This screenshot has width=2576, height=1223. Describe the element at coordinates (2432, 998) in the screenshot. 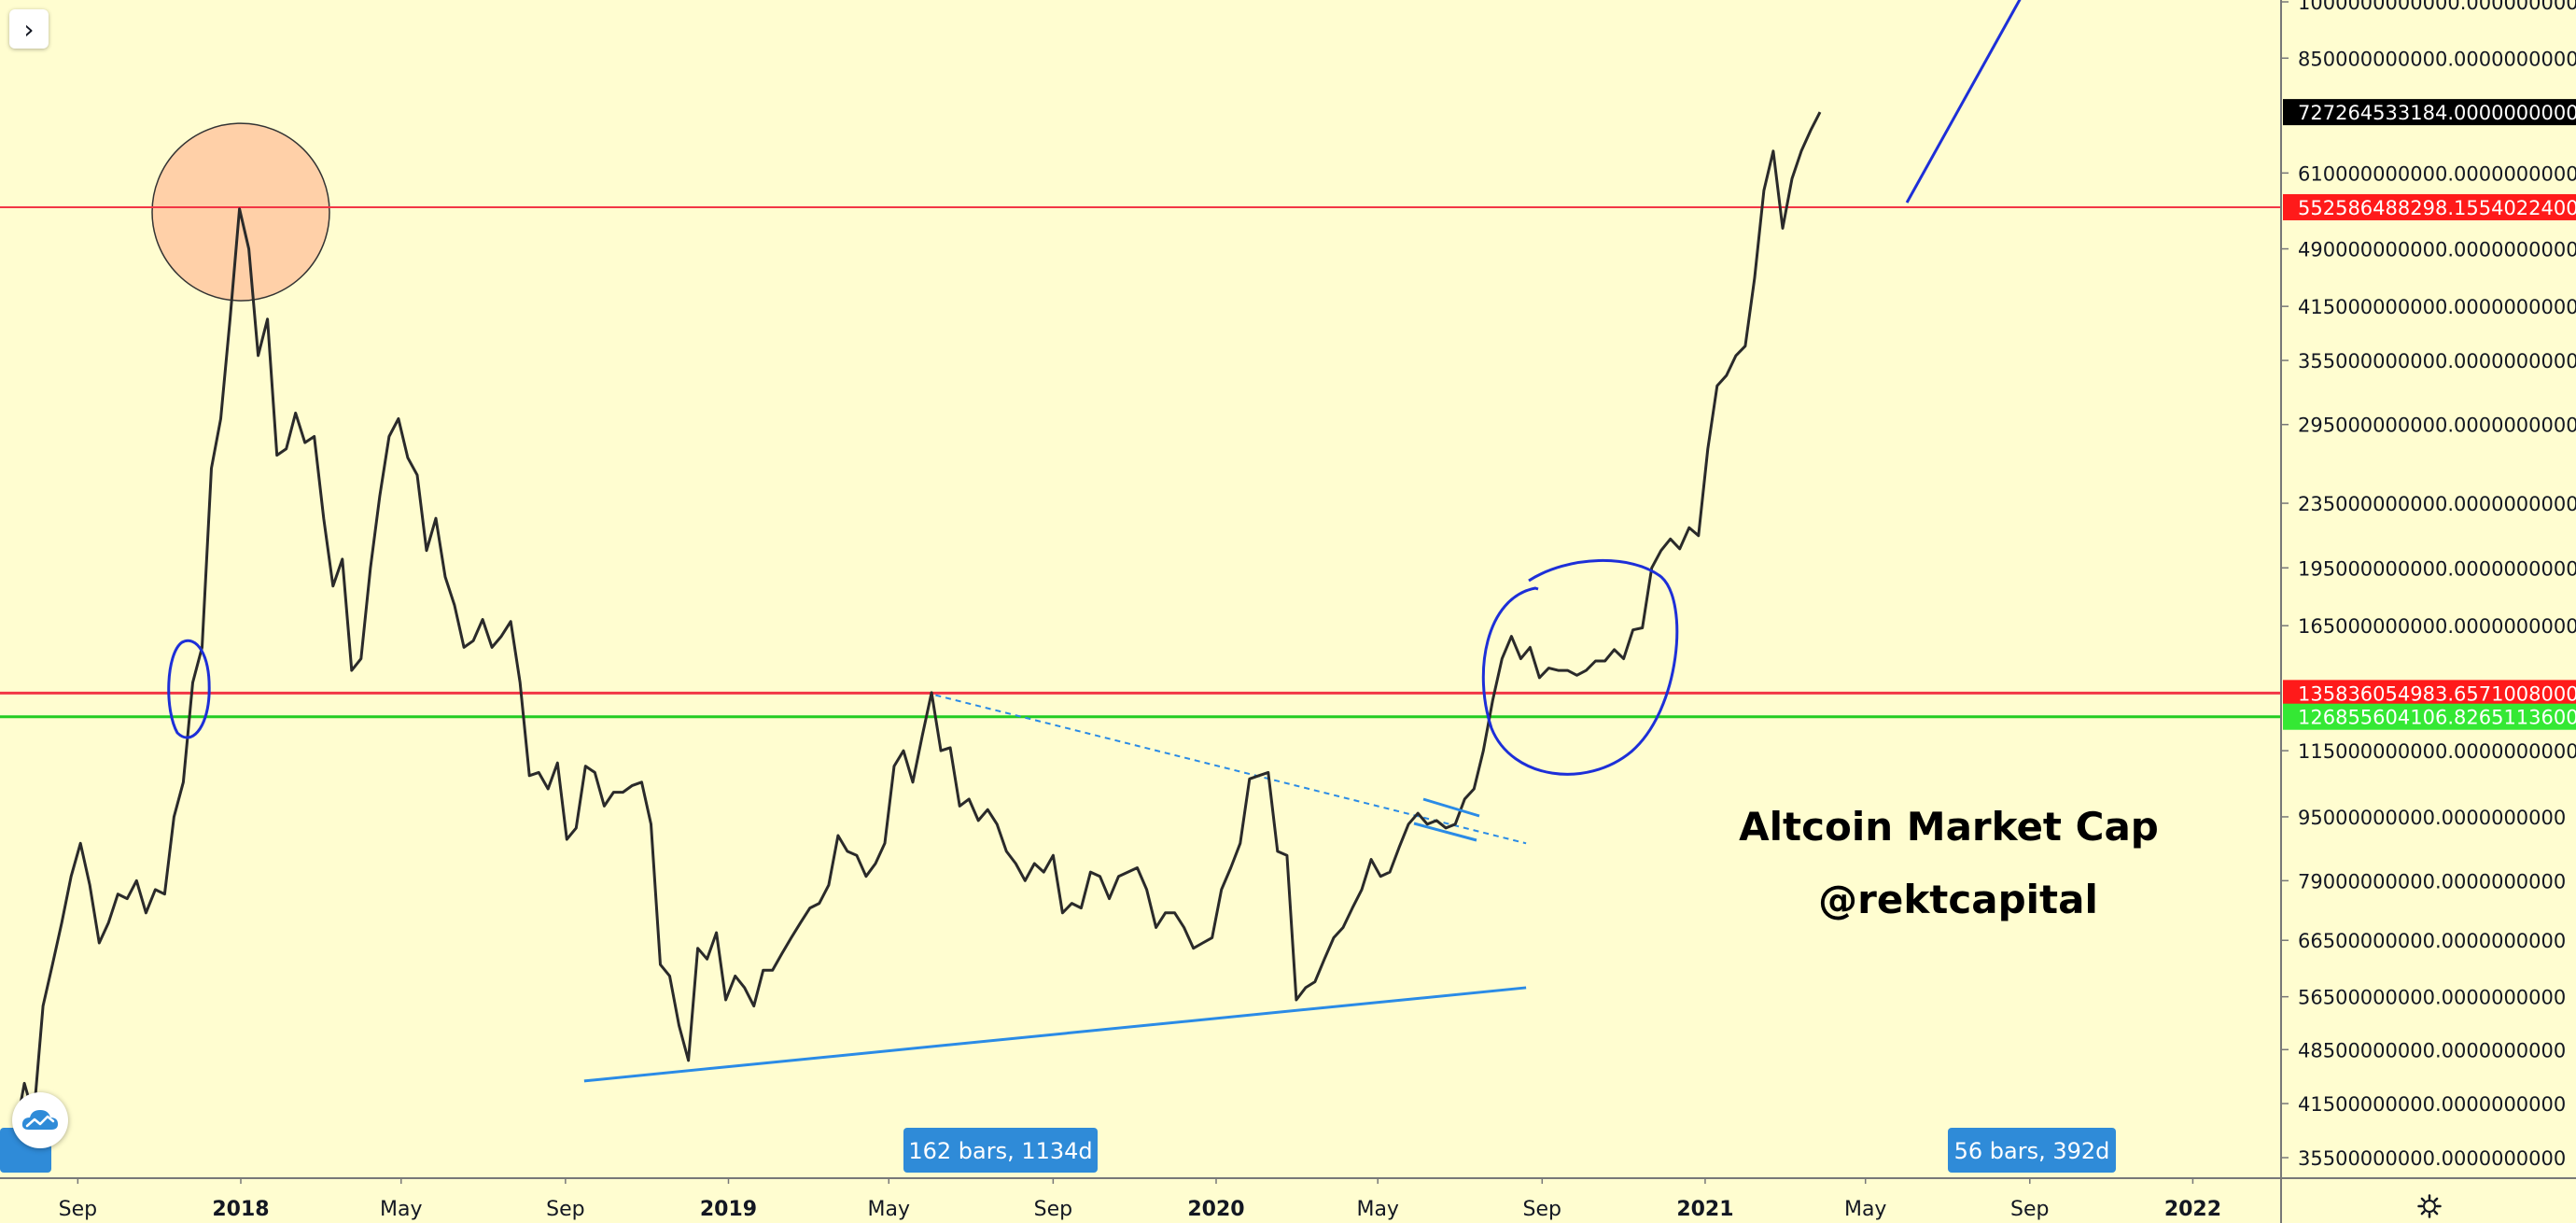

I see `price-tick-label: 56500000000.0000000000` at that location.